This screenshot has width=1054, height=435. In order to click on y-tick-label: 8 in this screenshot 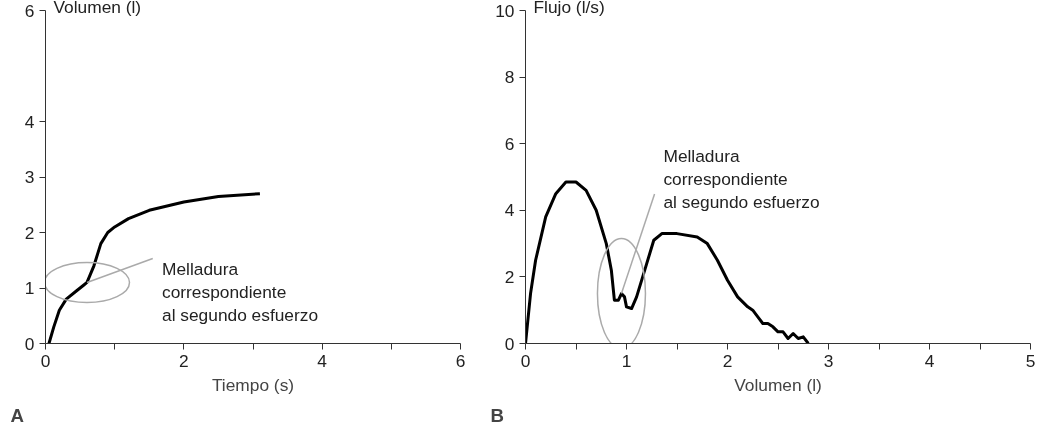, I will do `click(509, 77)`.